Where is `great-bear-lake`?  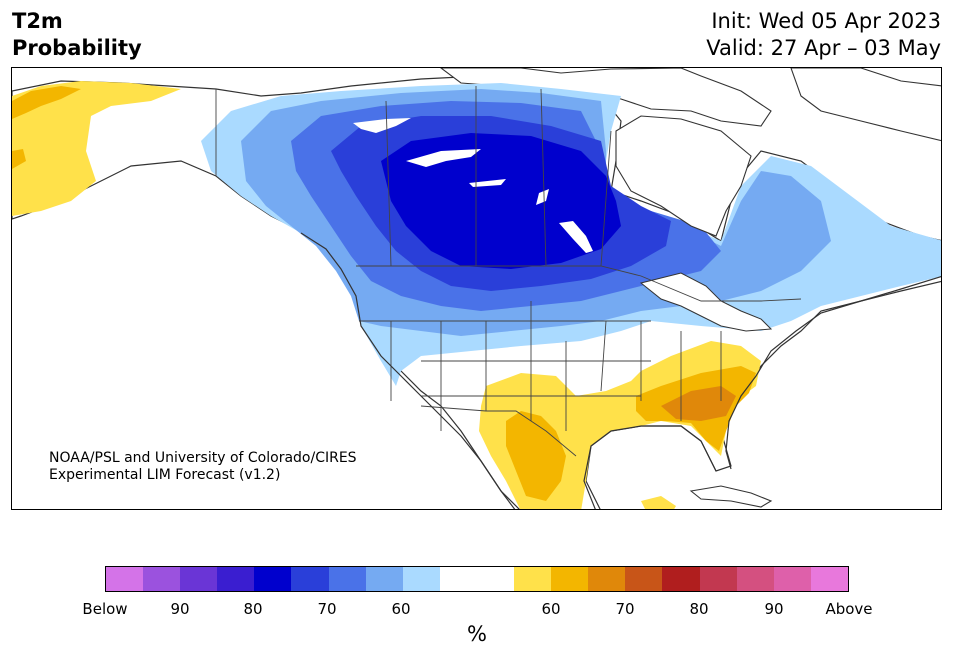 great-bear-lake is located at coordinates (382, 125).